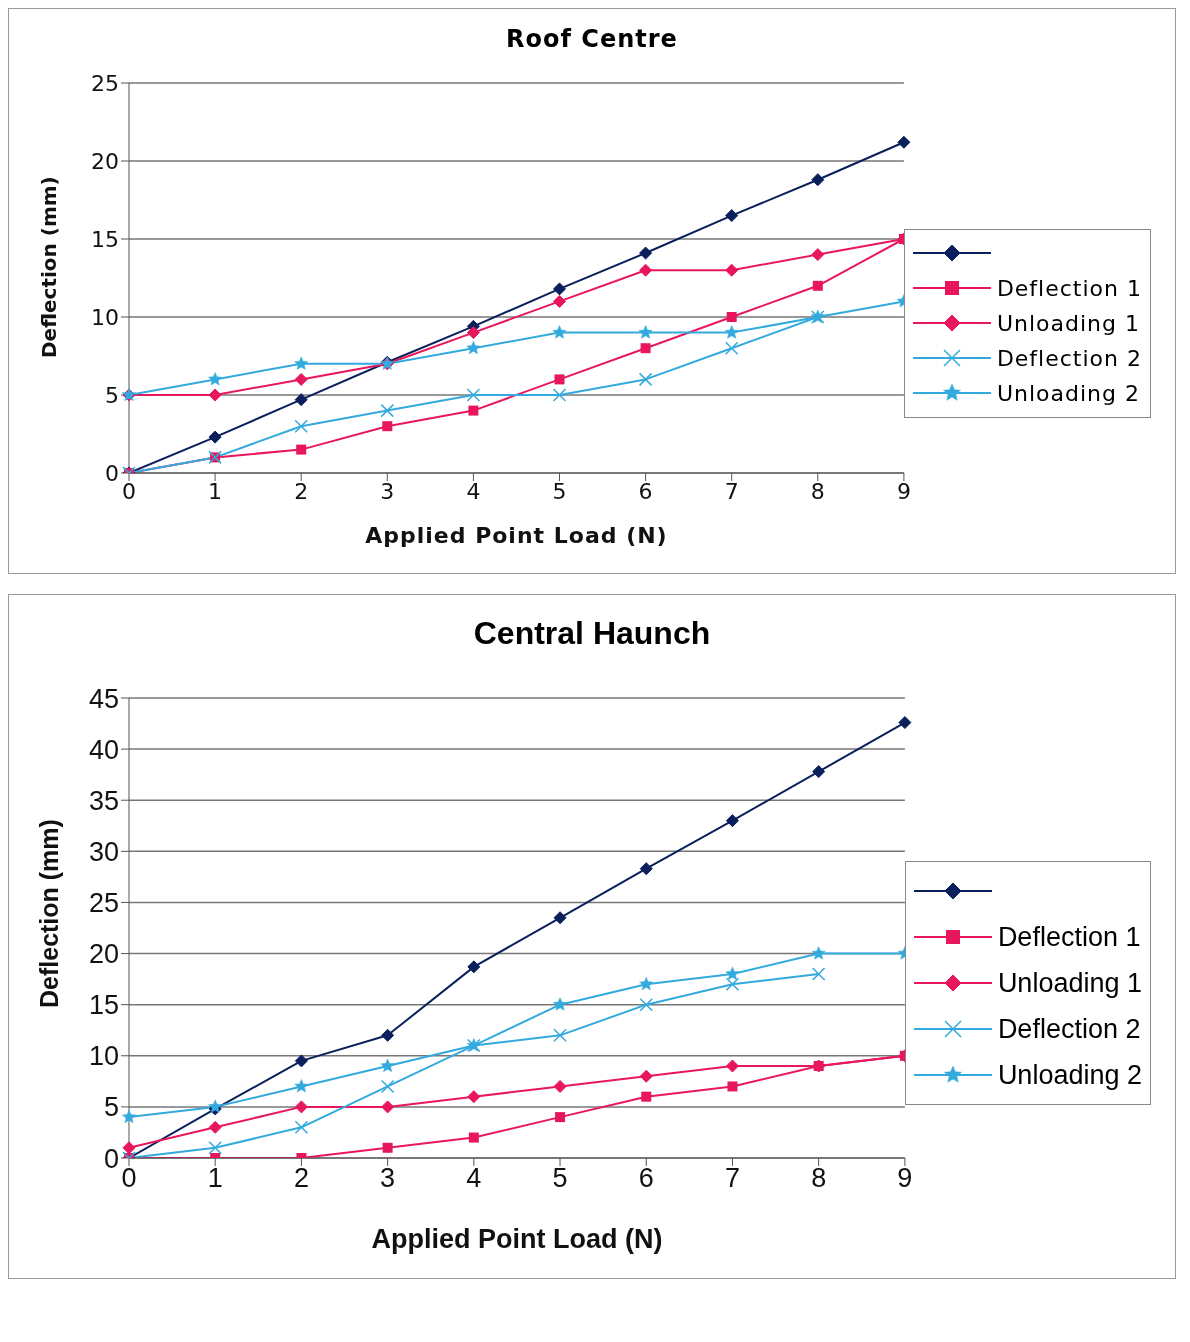 The width and height of the screenshot is (1190, 1342). What do you see at coordinates (129, 491) in the screenshot?
I see `x-tick-label: 0` at bounding box center [129, 491].